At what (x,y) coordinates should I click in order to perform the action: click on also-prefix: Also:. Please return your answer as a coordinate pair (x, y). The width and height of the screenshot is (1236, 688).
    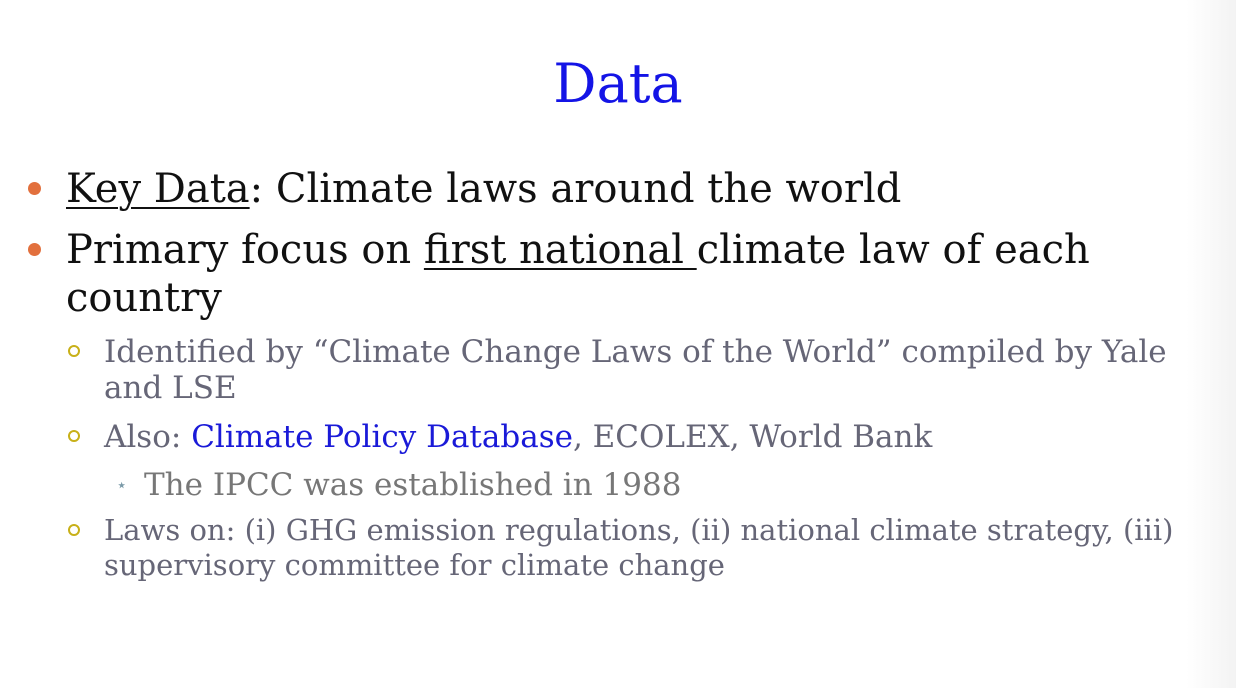
    Looking at the image, I should click on (148, 437).